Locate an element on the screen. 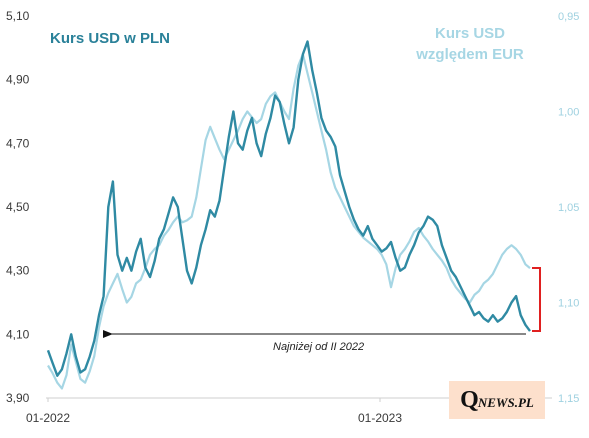 The width and height of the screenshot is (589, 438). qnews-logo: Q NEWS.PL is located at coordinates (497, 400).